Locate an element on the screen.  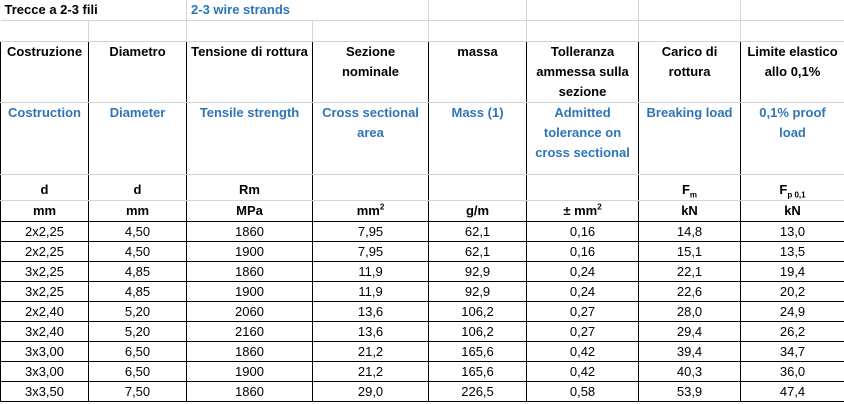
title-english: 2-3 wire strands is located at coordinates (308, 10).